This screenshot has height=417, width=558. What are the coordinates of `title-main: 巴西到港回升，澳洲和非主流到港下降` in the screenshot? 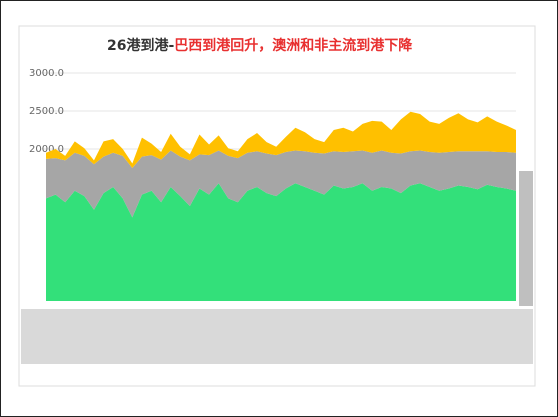 It's located at (293, 45).